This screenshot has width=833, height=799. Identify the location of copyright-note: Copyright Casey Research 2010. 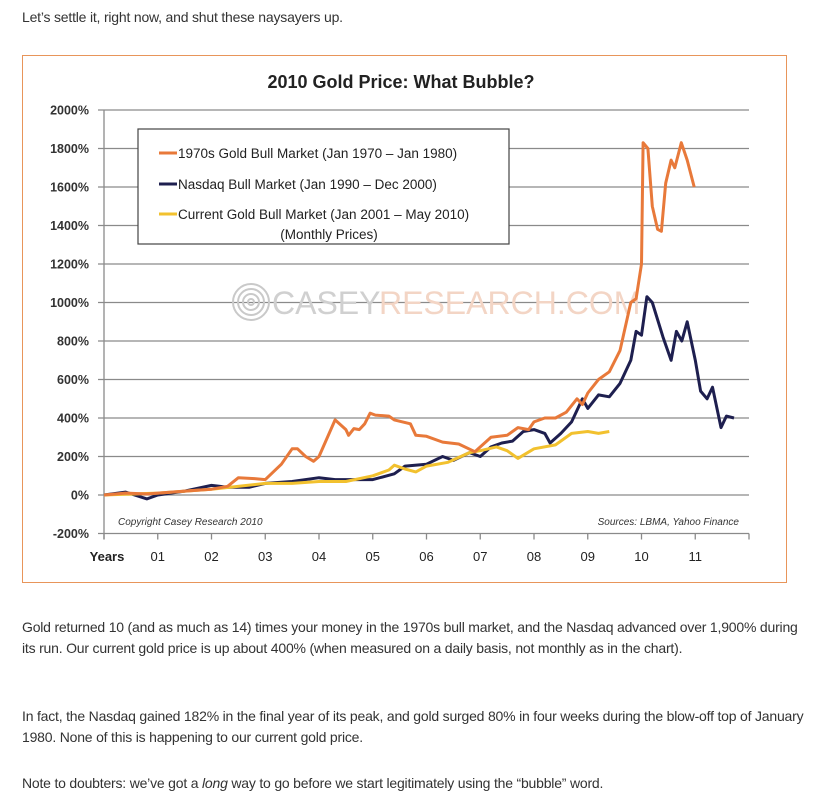
(190, 522).